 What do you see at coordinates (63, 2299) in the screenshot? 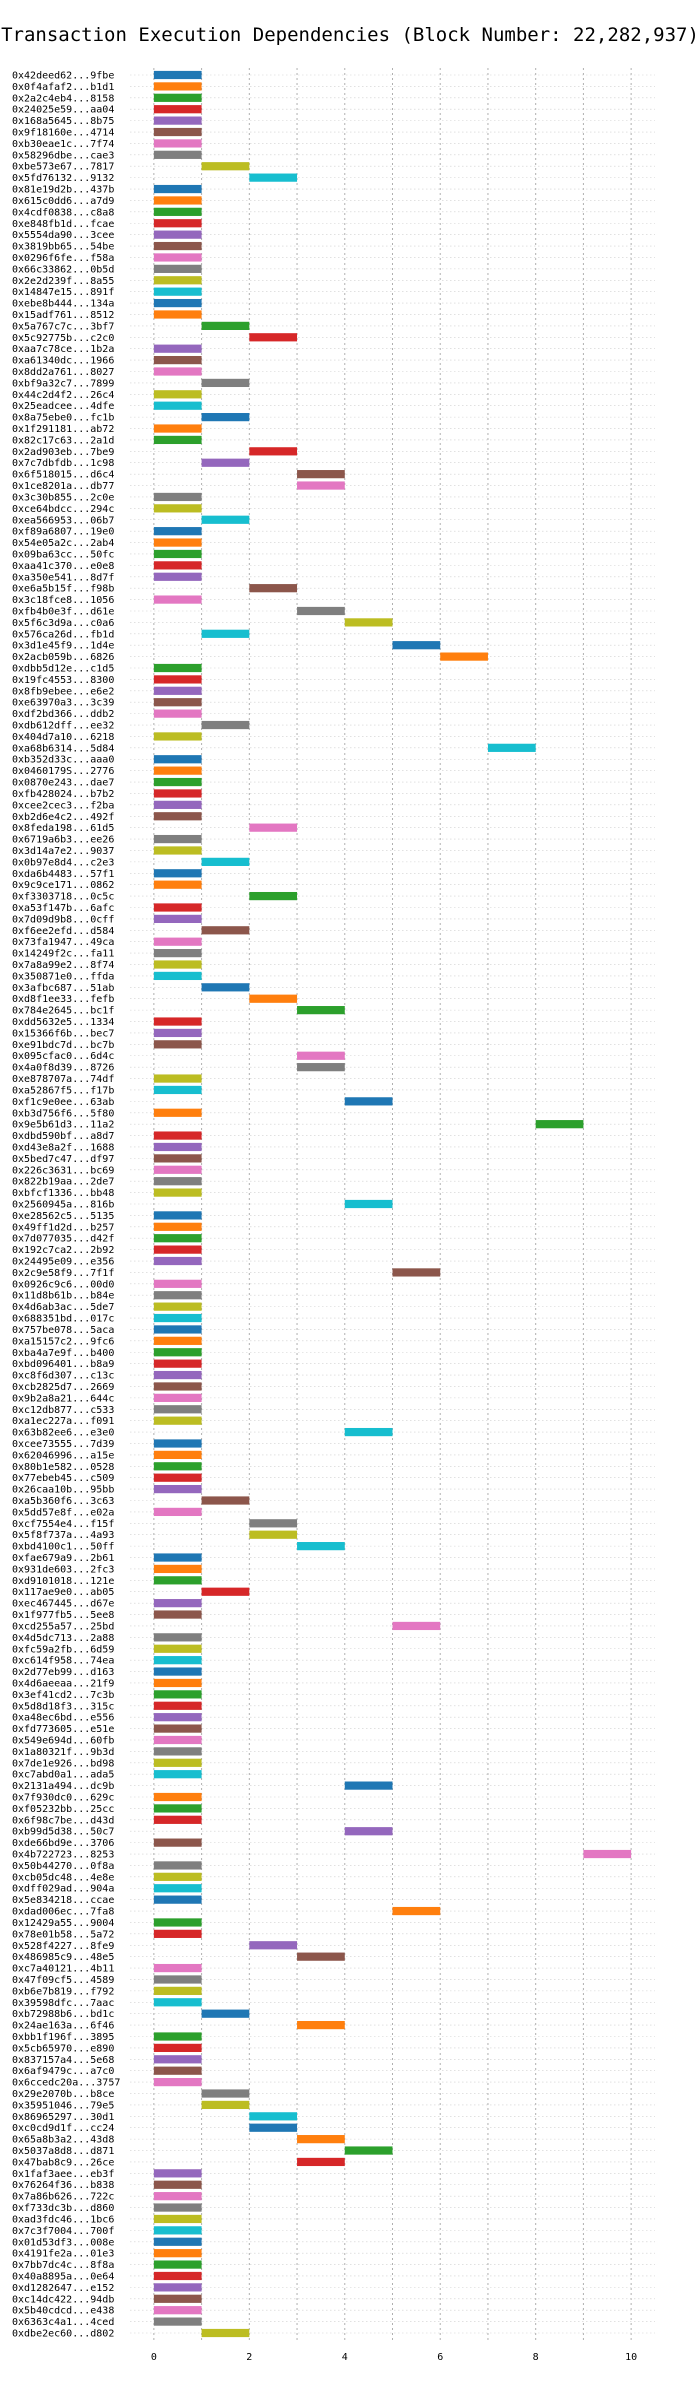
I see `y-tick-label: 0xc14dc422...94db` at bounding box center [63, 2299].